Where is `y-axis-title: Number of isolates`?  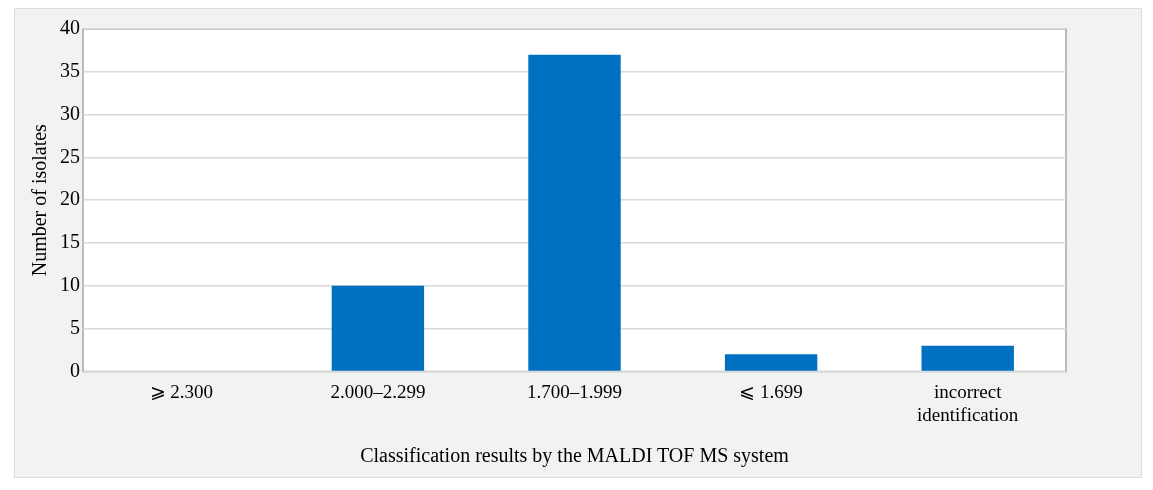
y-axis-title: Number of isolates is located at coordinates (39, 200).